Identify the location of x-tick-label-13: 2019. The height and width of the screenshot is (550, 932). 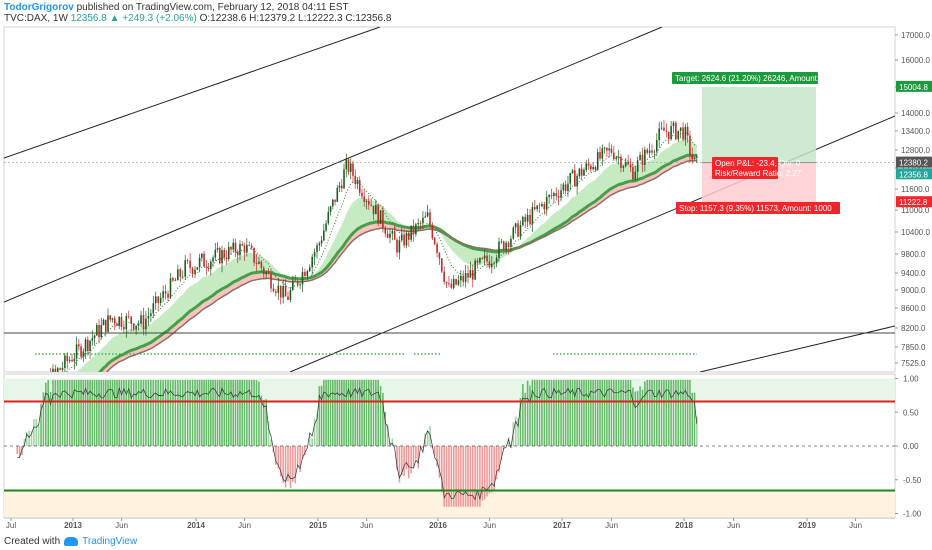
(807, 525).